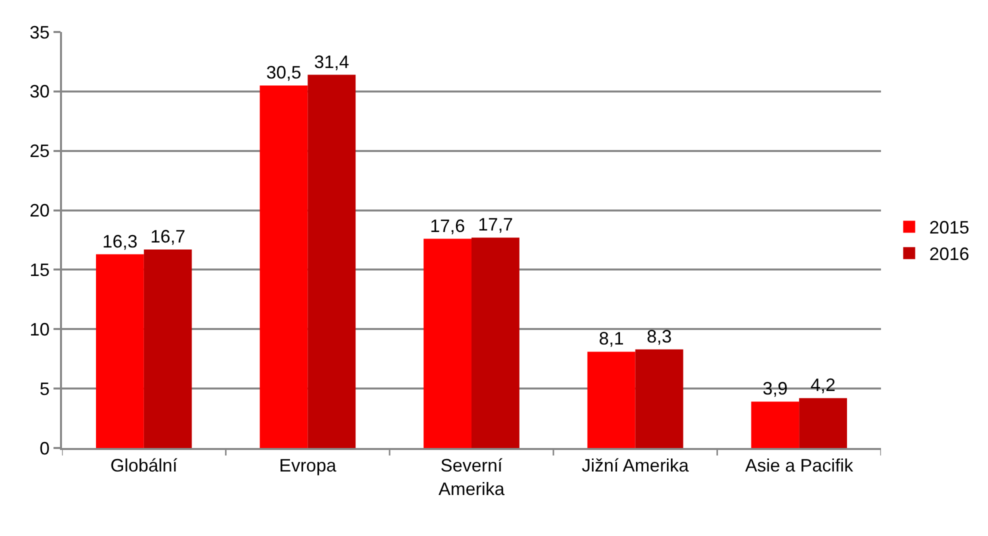 The image size is (988, 536). I want to click on y-tick-label: 20, so click(40, 210).